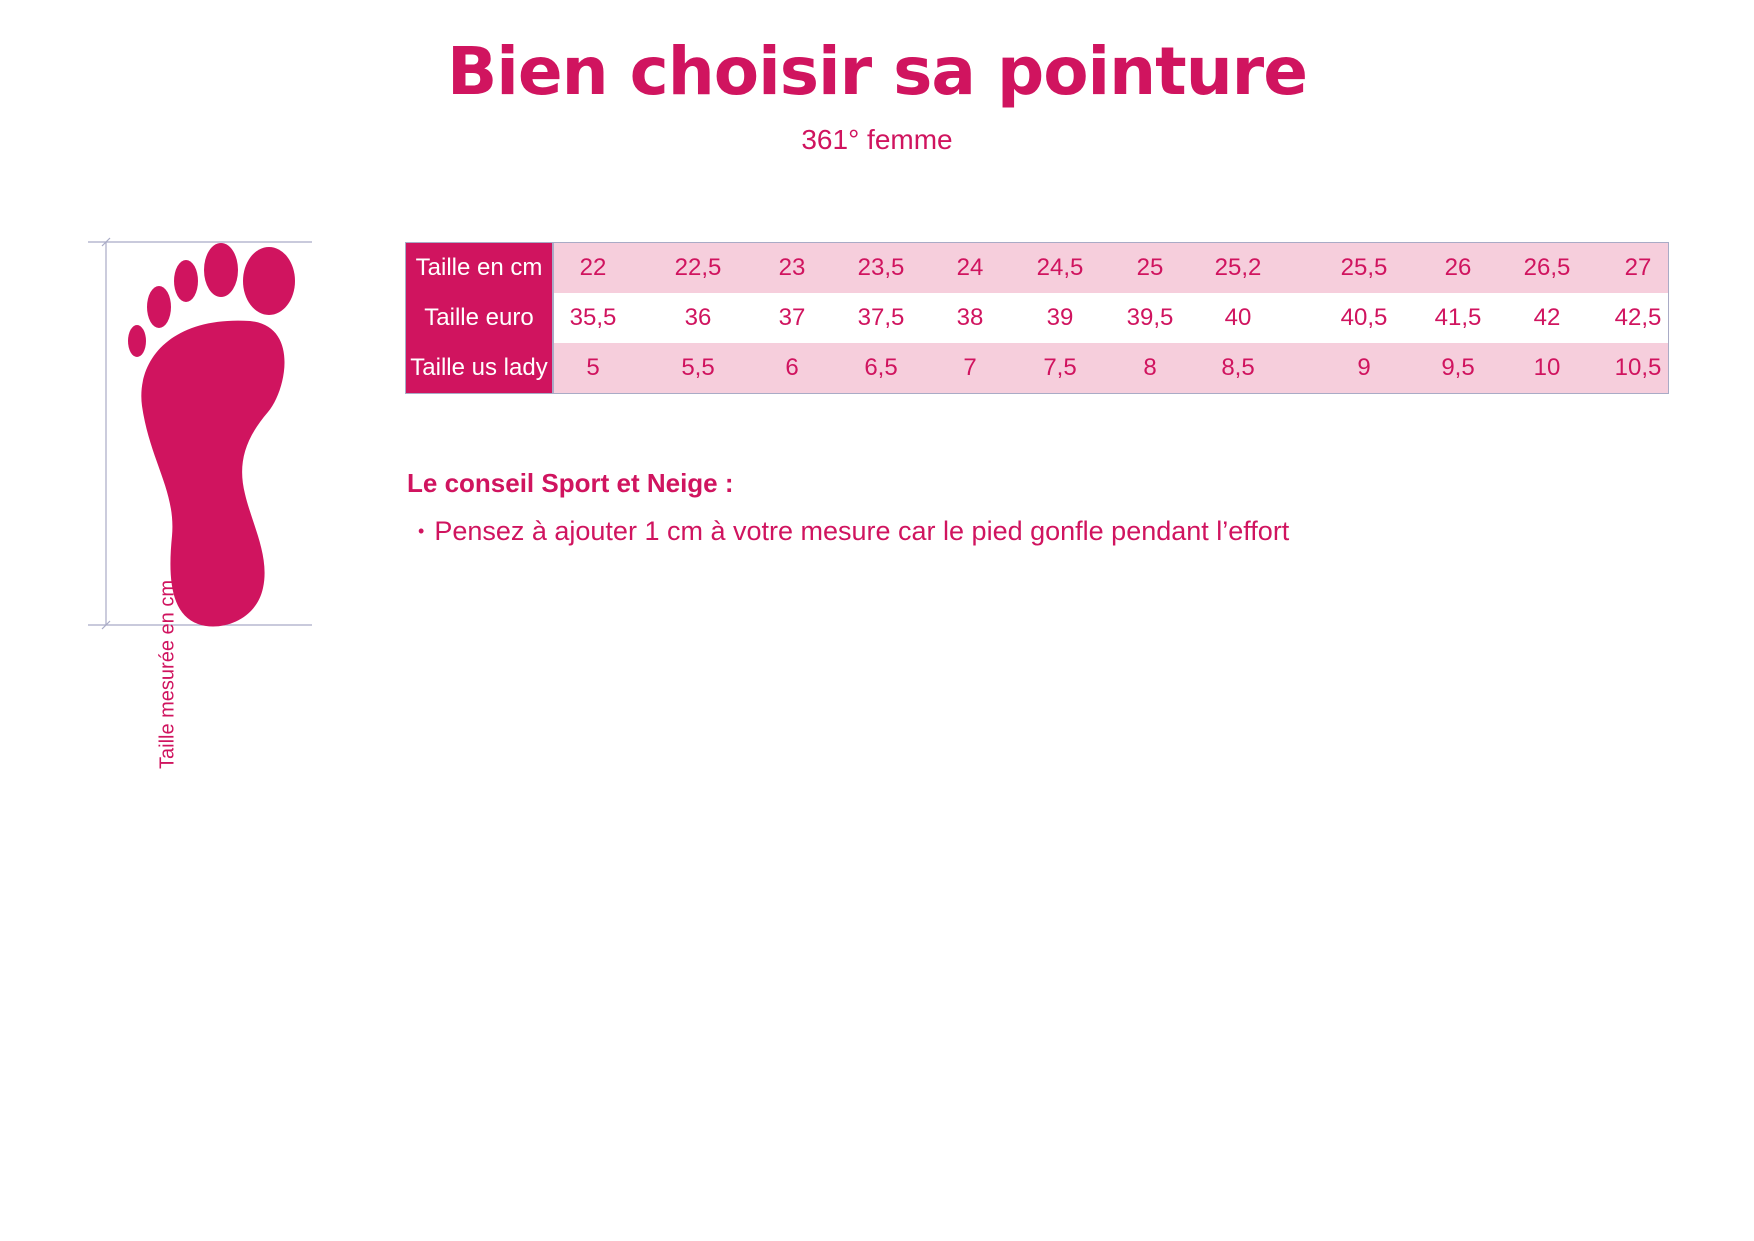 The image size is (1754, 1241). I want to click on table-cell: 6,5, so click(881, 367).